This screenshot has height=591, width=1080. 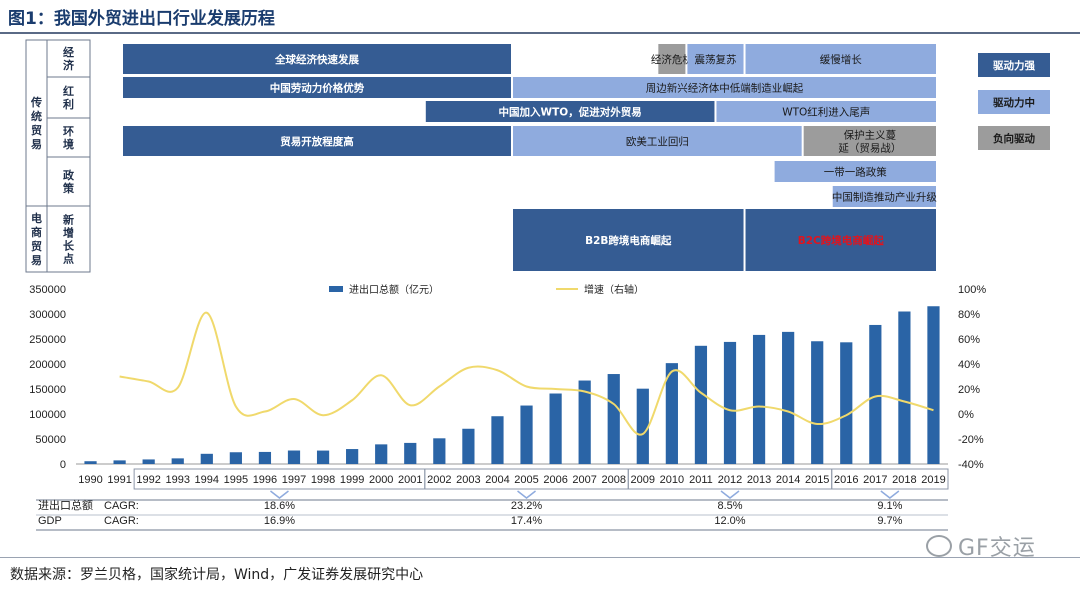 I want to click on x-tick-label: 2010, so click(x=672, y=480).